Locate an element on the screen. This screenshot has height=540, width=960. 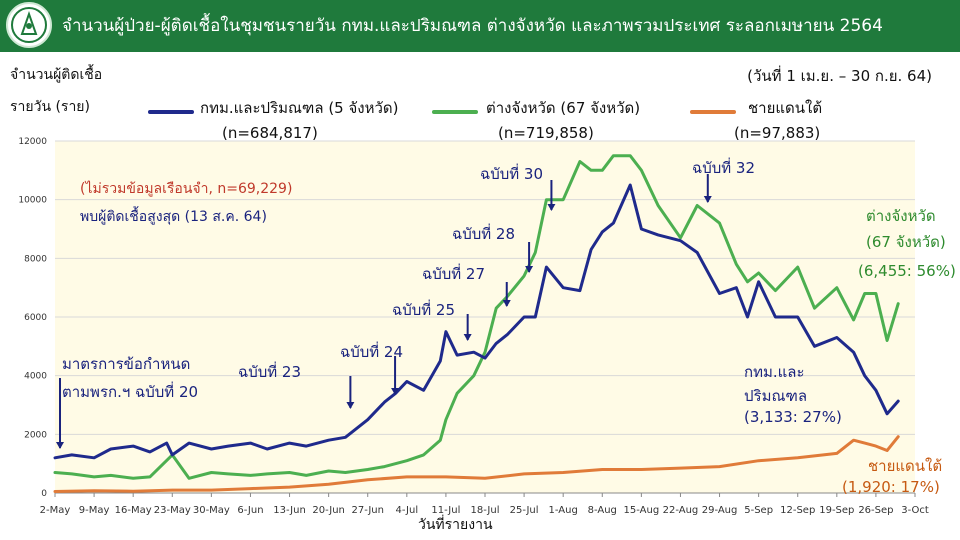
annotation-bkk-line1: กทม.และ is located at coordinates (774, 372).